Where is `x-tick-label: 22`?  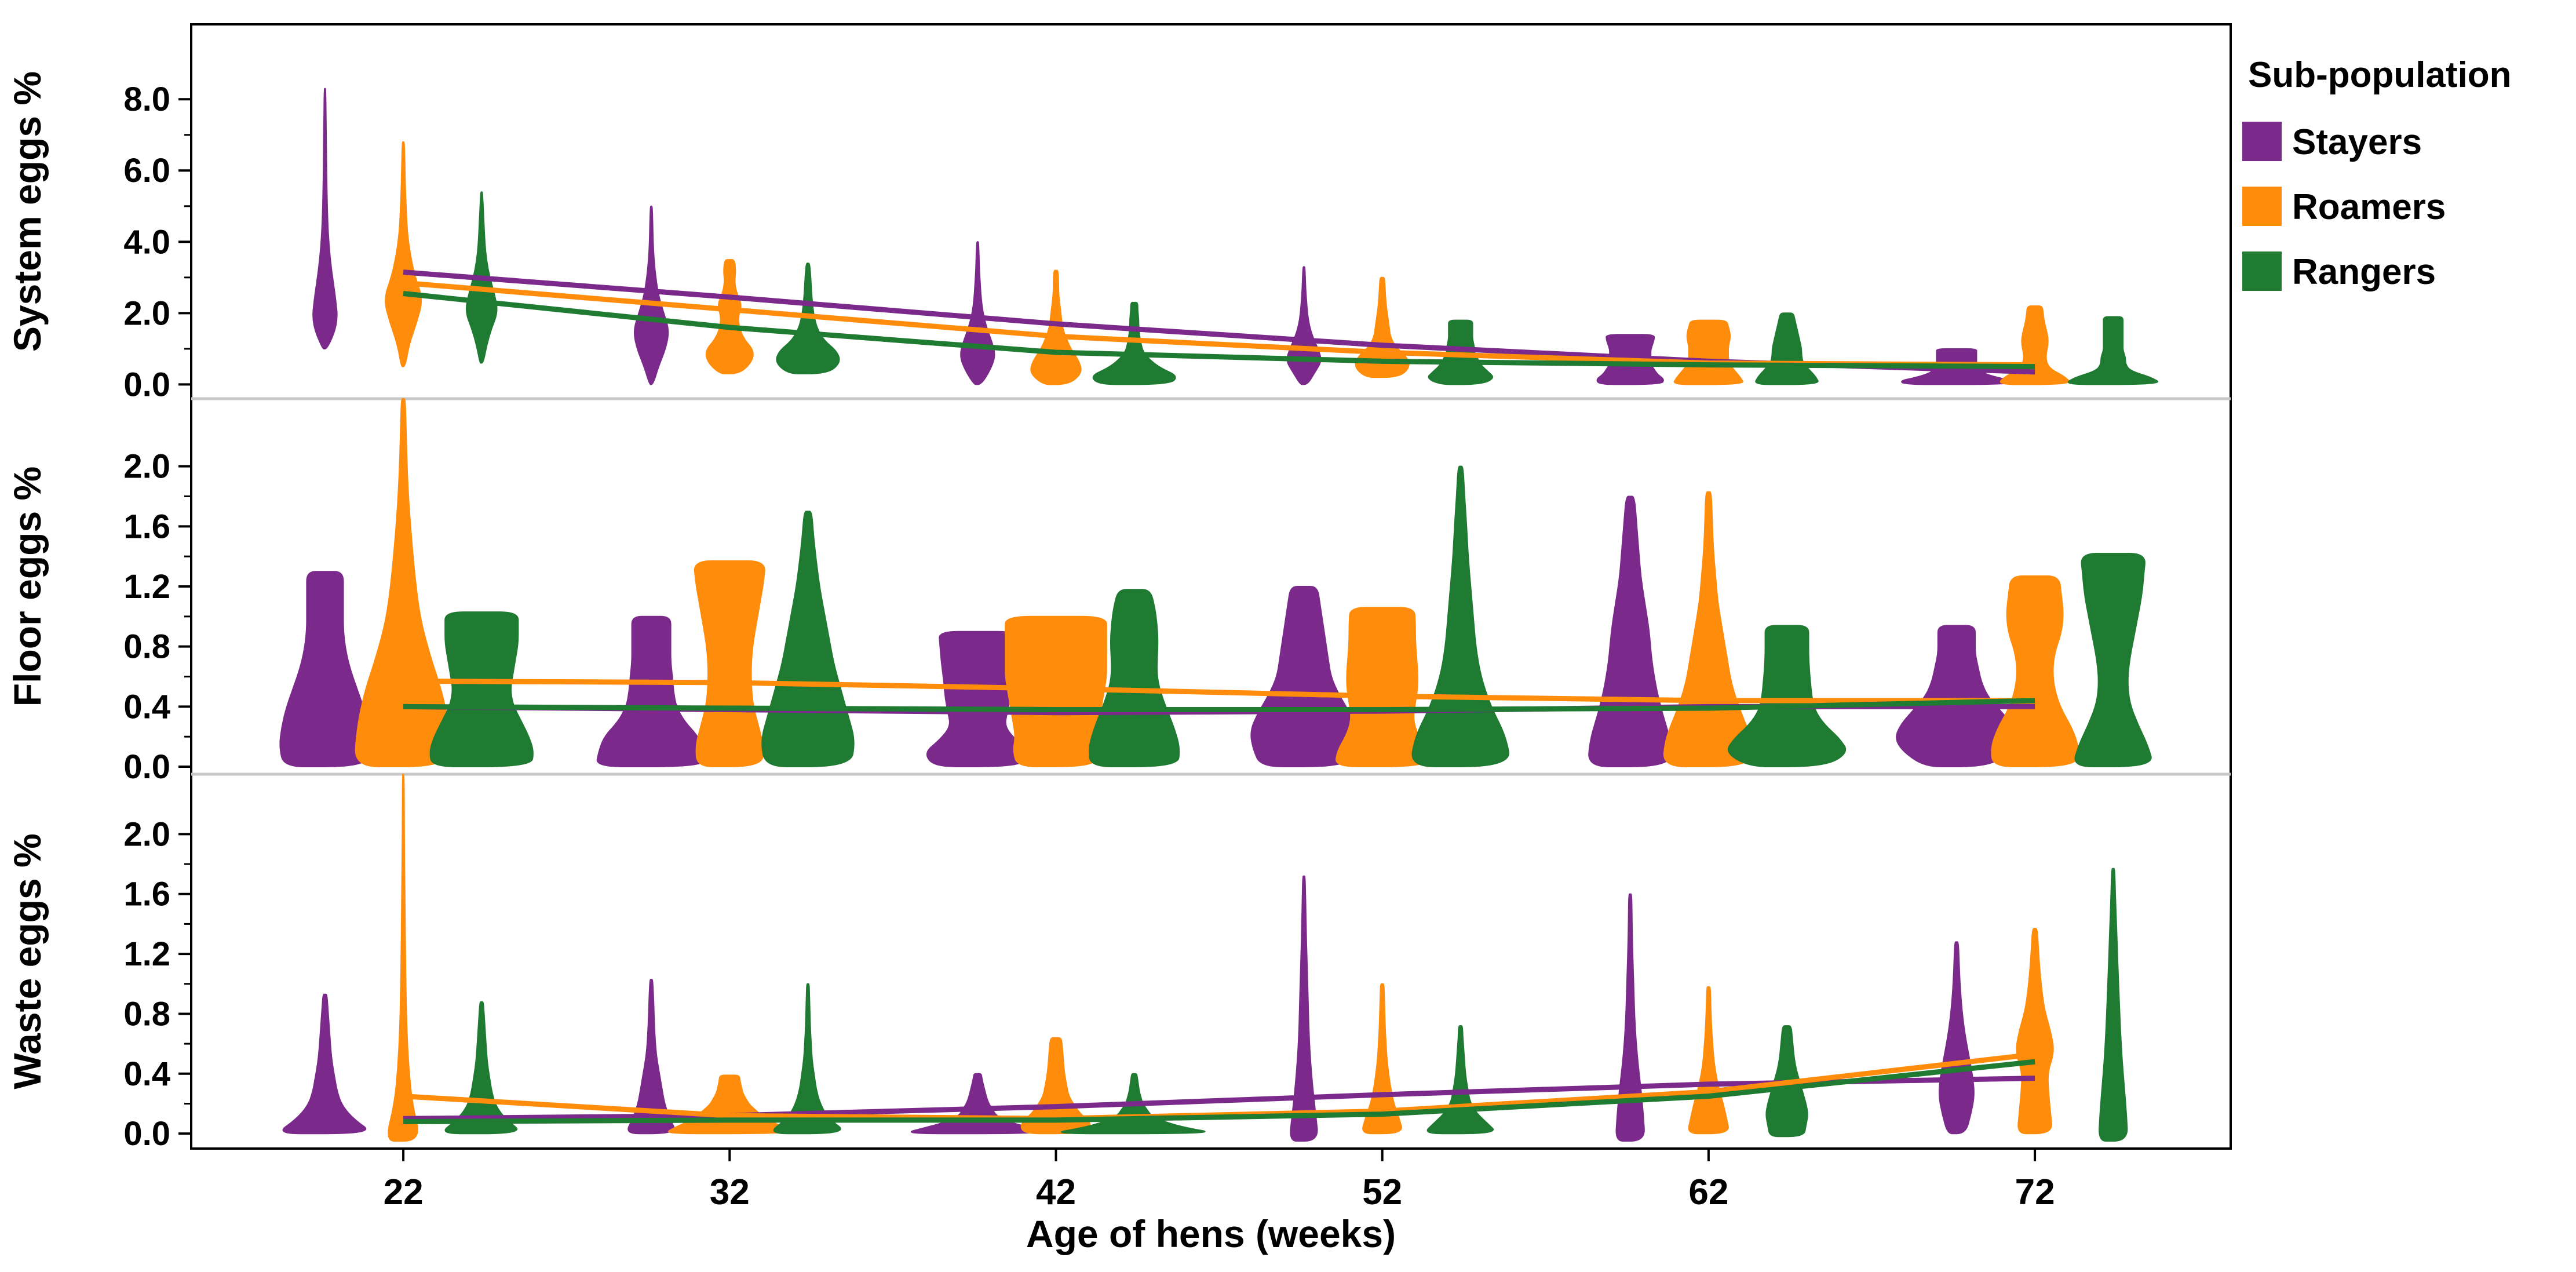
x-tick-label: 22 is located at coordinates (404, 1192).